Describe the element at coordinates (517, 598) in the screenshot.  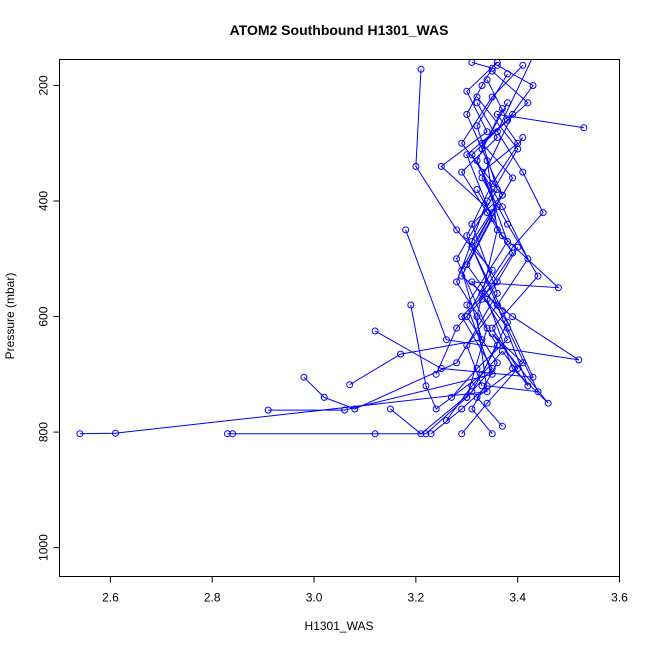
I see `x-tick-label: 3.4` at that location.